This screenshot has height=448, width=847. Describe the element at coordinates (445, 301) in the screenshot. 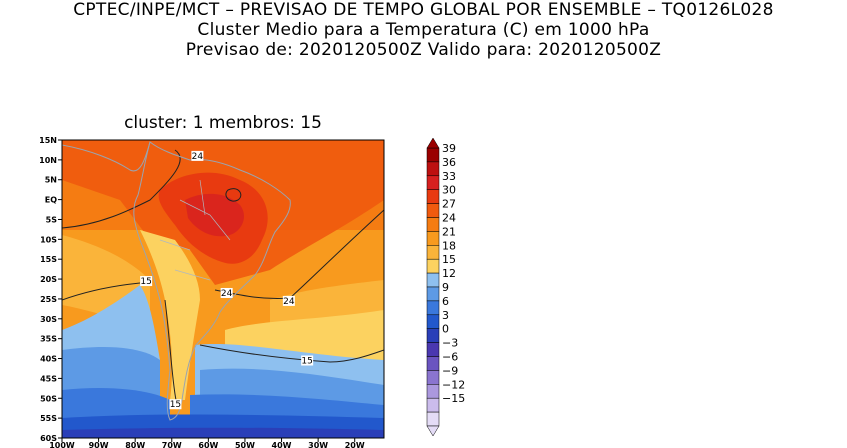

I see `colorbar-label: 6` at that location.